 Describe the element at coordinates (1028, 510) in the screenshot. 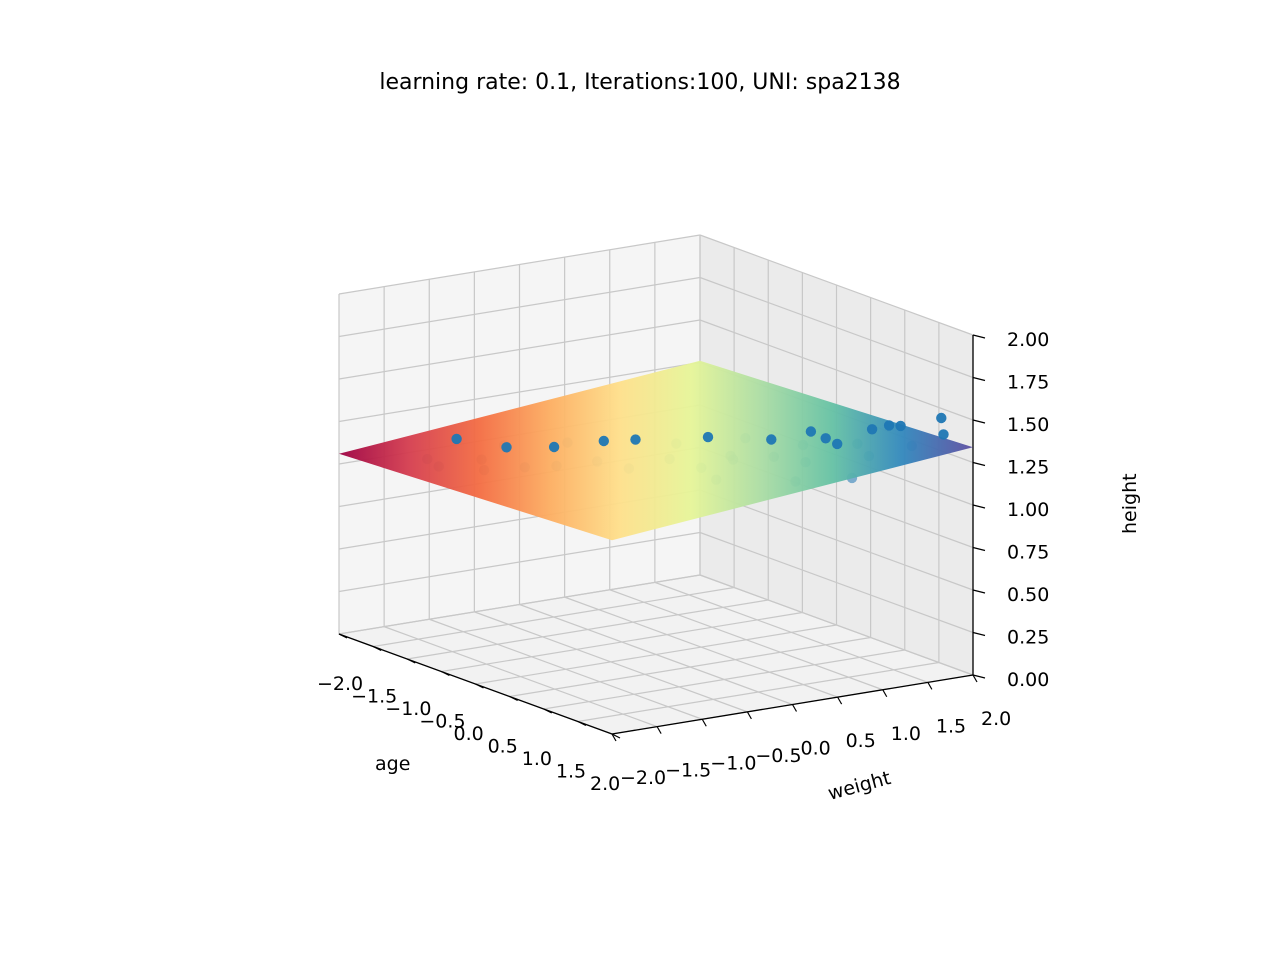

I see `z-tick-label: 1.00` at that location.